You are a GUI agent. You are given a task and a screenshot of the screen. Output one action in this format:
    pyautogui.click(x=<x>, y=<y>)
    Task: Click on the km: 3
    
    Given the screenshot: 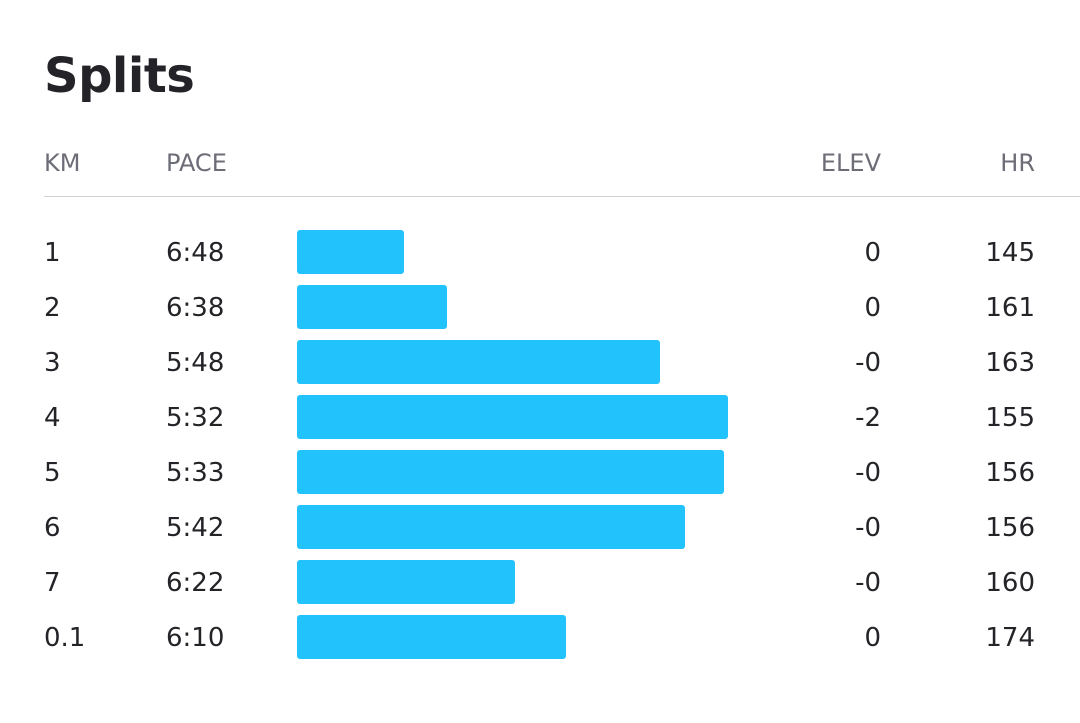 What is the action you would take?
    pyautogui.click(x=52, y=363)
    